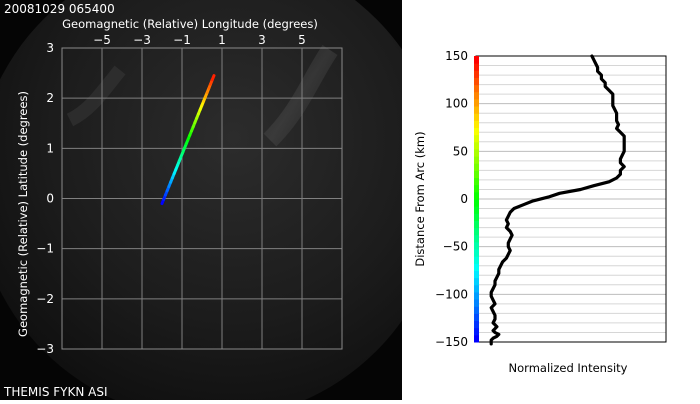  I want to click on arc-segment, so click(213, 78).